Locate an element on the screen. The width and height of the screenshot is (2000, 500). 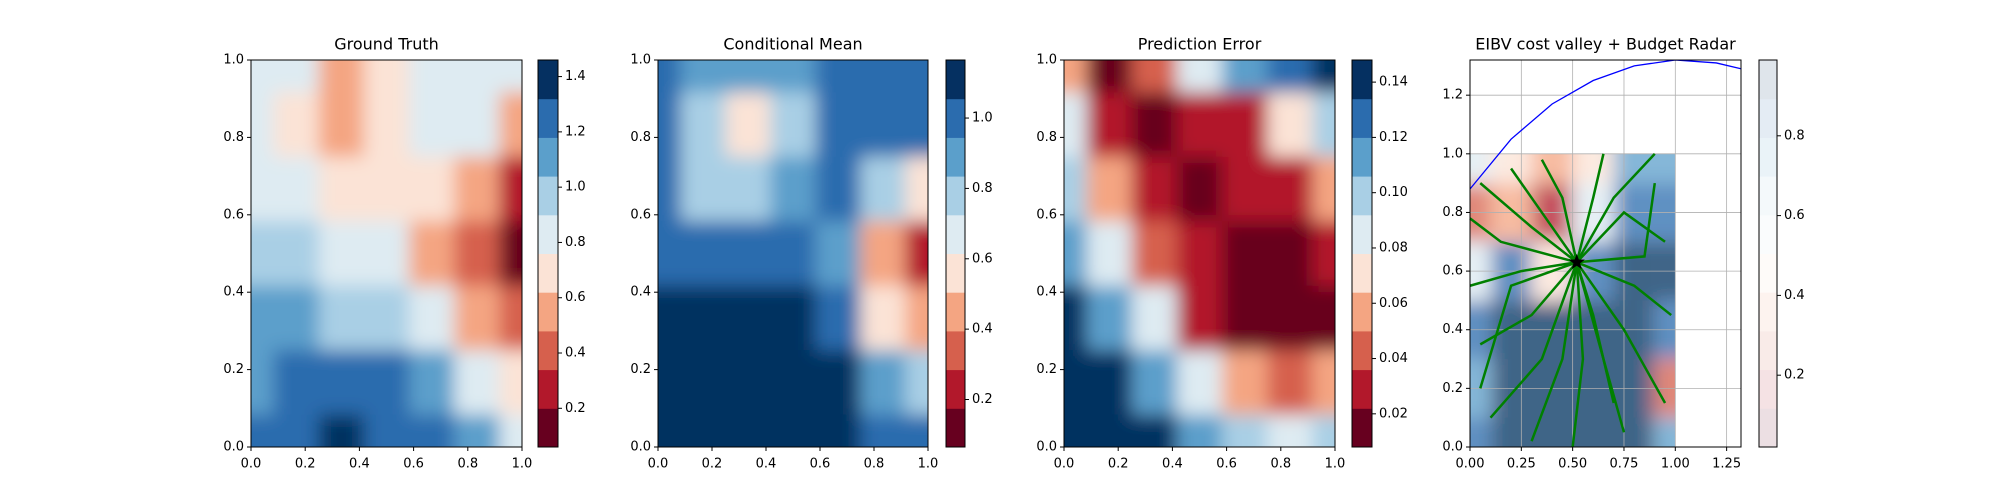
x-tick-label: 0.50 is located at coordinates (1572, 464).